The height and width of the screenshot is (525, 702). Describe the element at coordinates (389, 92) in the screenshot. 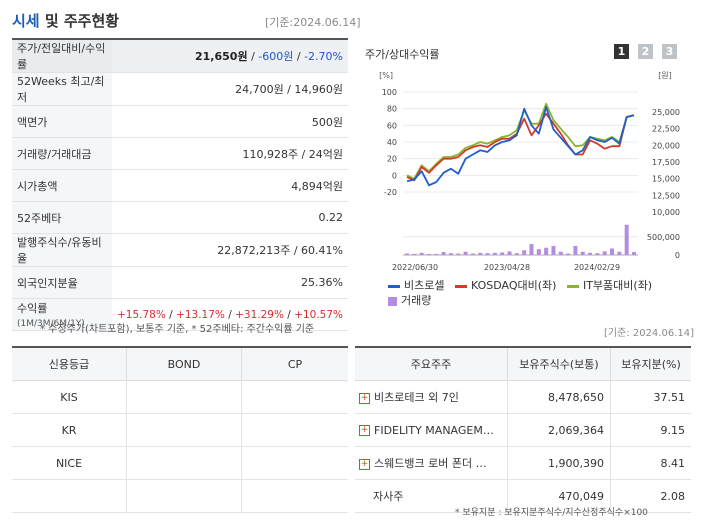

I see `y-left-tick-label: 100` at that location.